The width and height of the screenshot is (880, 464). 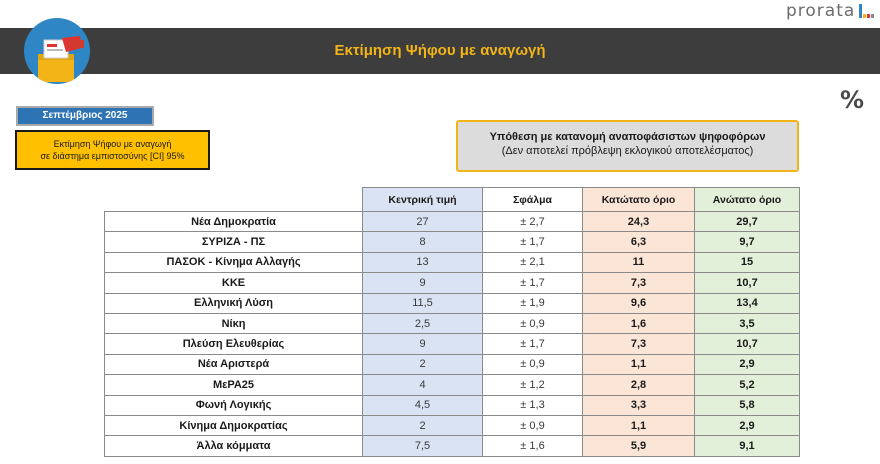 What do you see at coordinates (747, 303) in the screenshot?
I see `upper-bound-cell: 13,4` at bounding box center [747, 303].